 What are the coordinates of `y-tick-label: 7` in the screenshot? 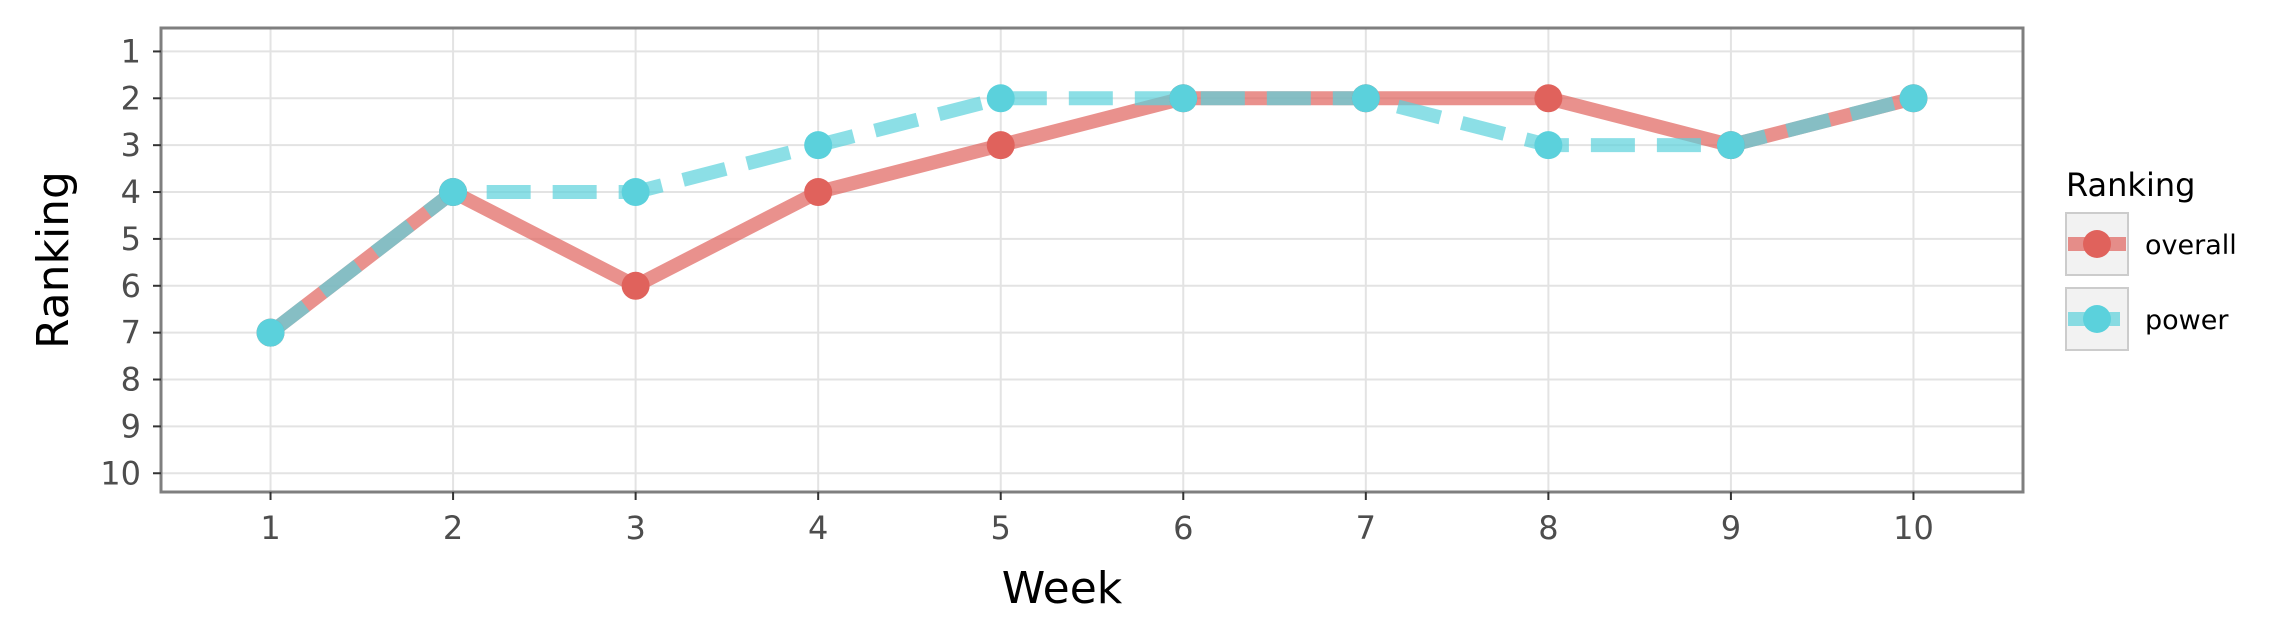 It's located at (131, 333).